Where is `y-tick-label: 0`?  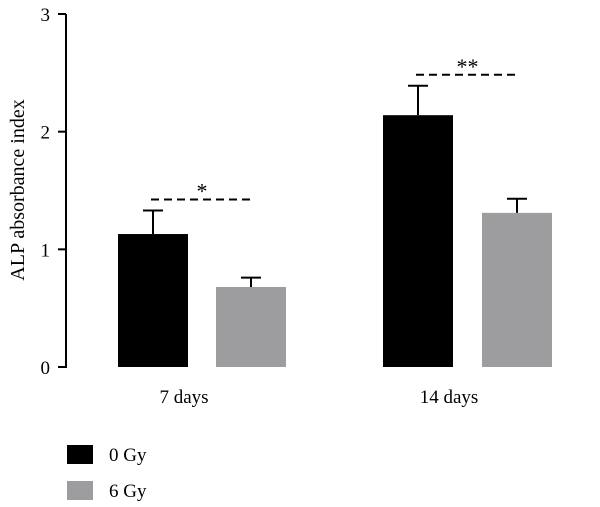 y-tick-label: 0 is located at coordinates (46, 368).